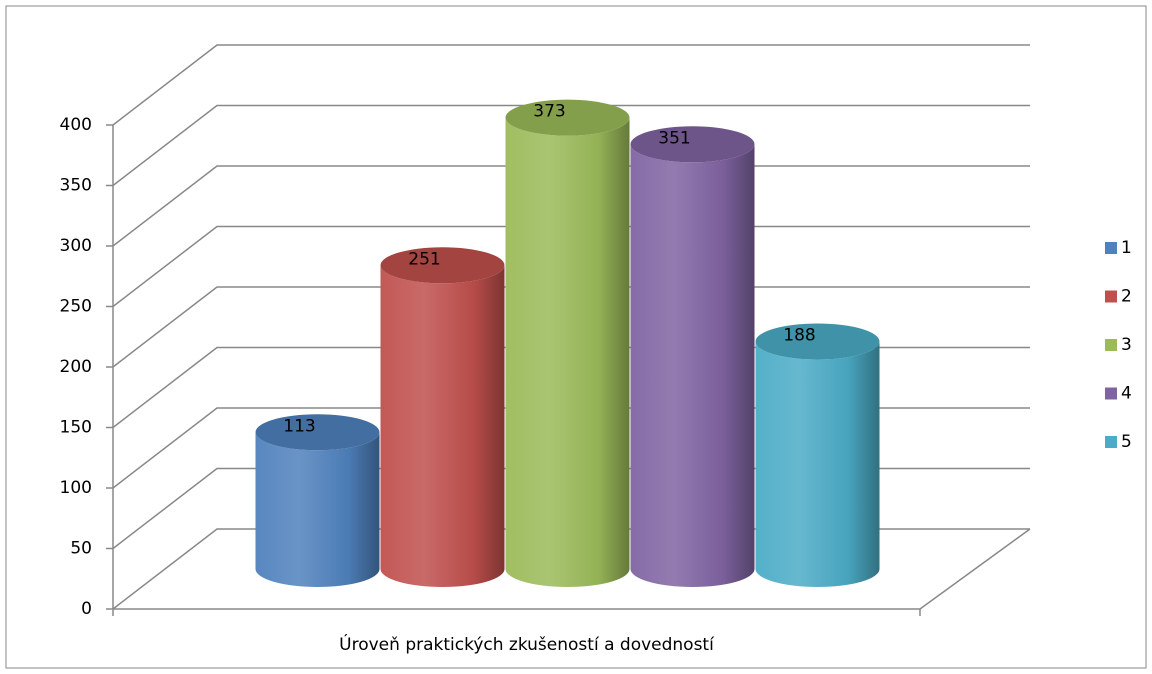 The height and width of the screenshot is (674, 1152). I want to click on legend-label: 5, so click(1126, 442).